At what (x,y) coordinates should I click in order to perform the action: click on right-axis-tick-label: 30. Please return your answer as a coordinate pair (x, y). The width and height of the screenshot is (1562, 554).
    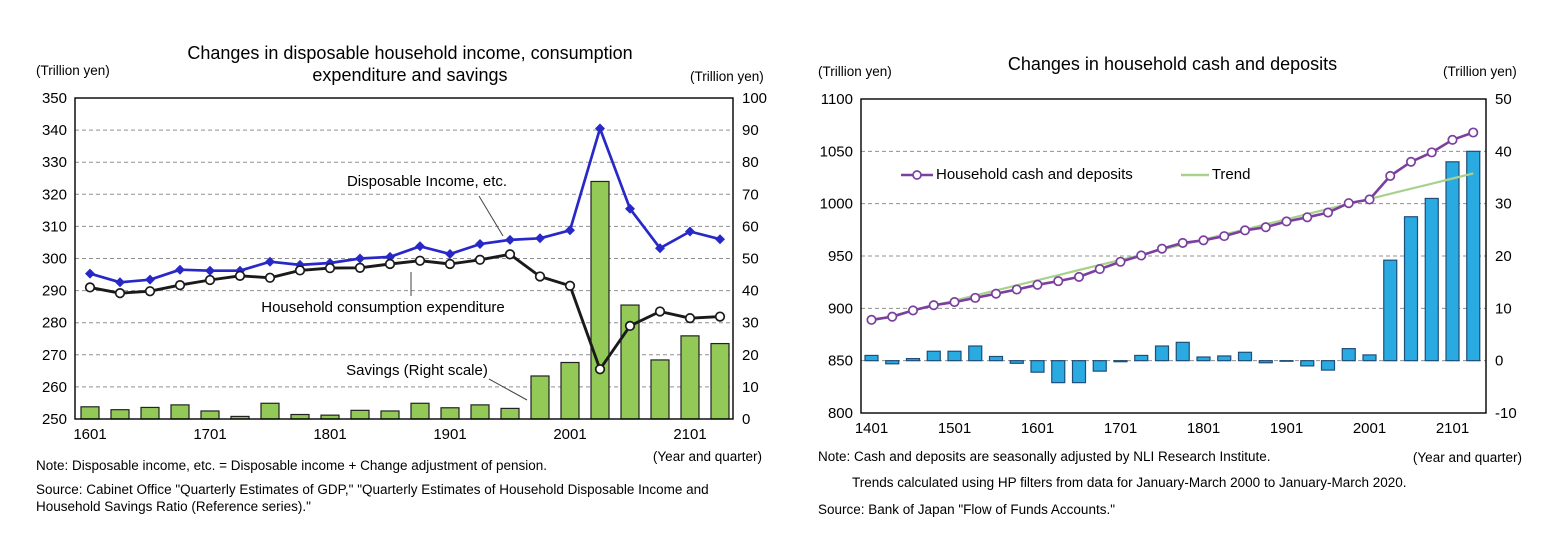
    Looking at the image, I should click on (1503, 204).